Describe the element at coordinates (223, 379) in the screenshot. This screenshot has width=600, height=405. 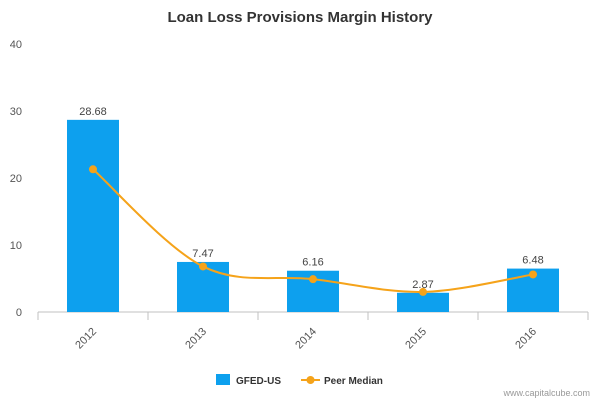
I see `legend-bar-swatch` at that location.